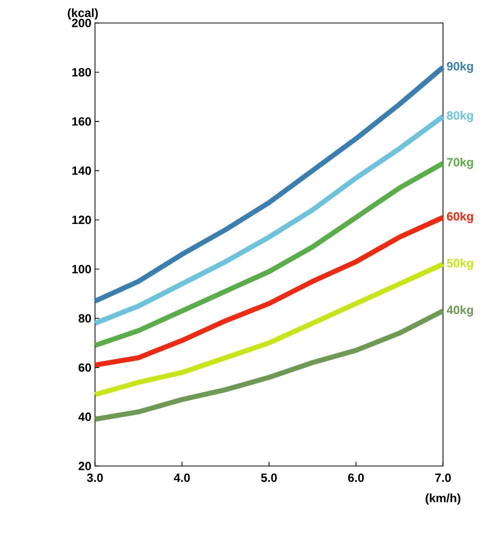 This screenshot has width=504, height=535. What do you see at coordinates (443, 499) in the screenshot?
I see `x-axis-title: (km/h)` at bounding box center [443, 499].